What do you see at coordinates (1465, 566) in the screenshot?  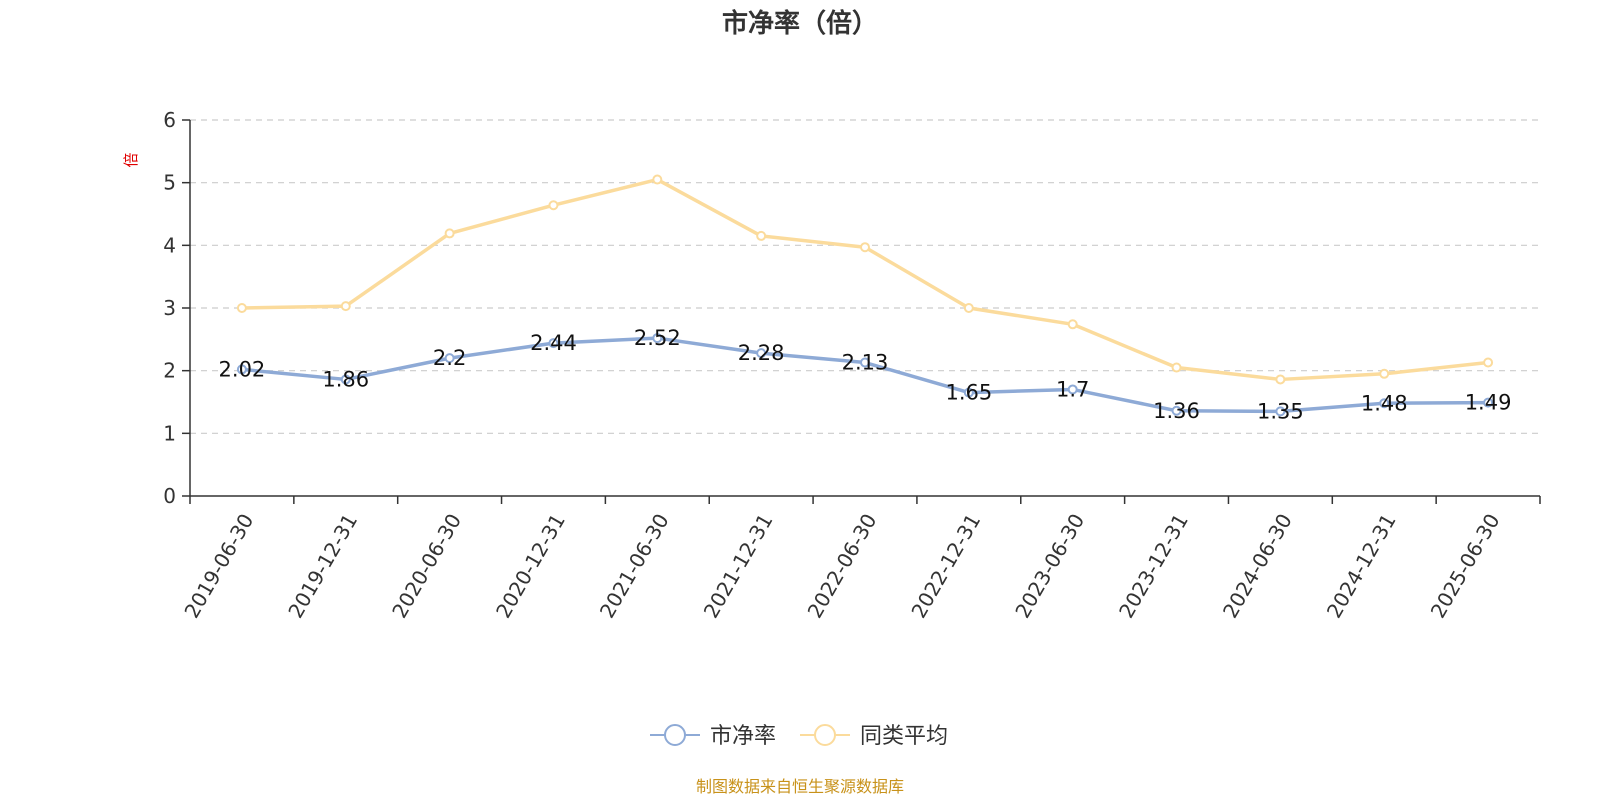 I see `x-tick-label: 2025-06-30` at bounding box center [1465, 566].